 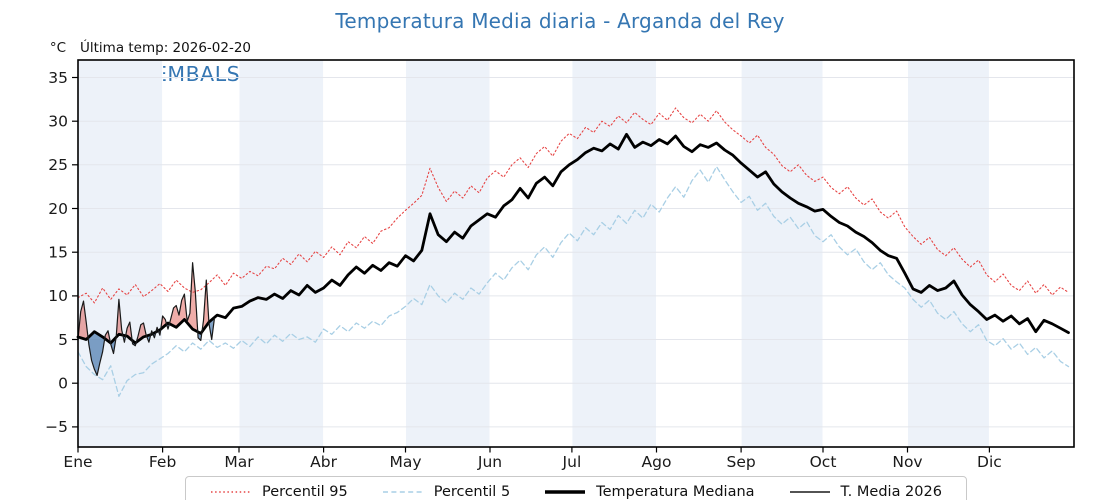 I want to click on x-tick-label-abr: Abr, so click(x=323, y=462).